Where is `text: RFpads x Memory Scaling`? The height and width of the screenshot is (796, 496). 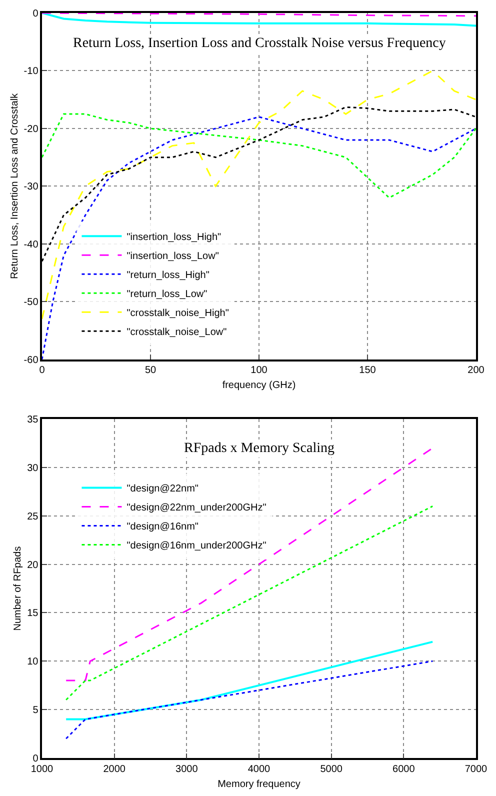
text: RFpads x Memory Scaling is located at coordinates (259, 448).